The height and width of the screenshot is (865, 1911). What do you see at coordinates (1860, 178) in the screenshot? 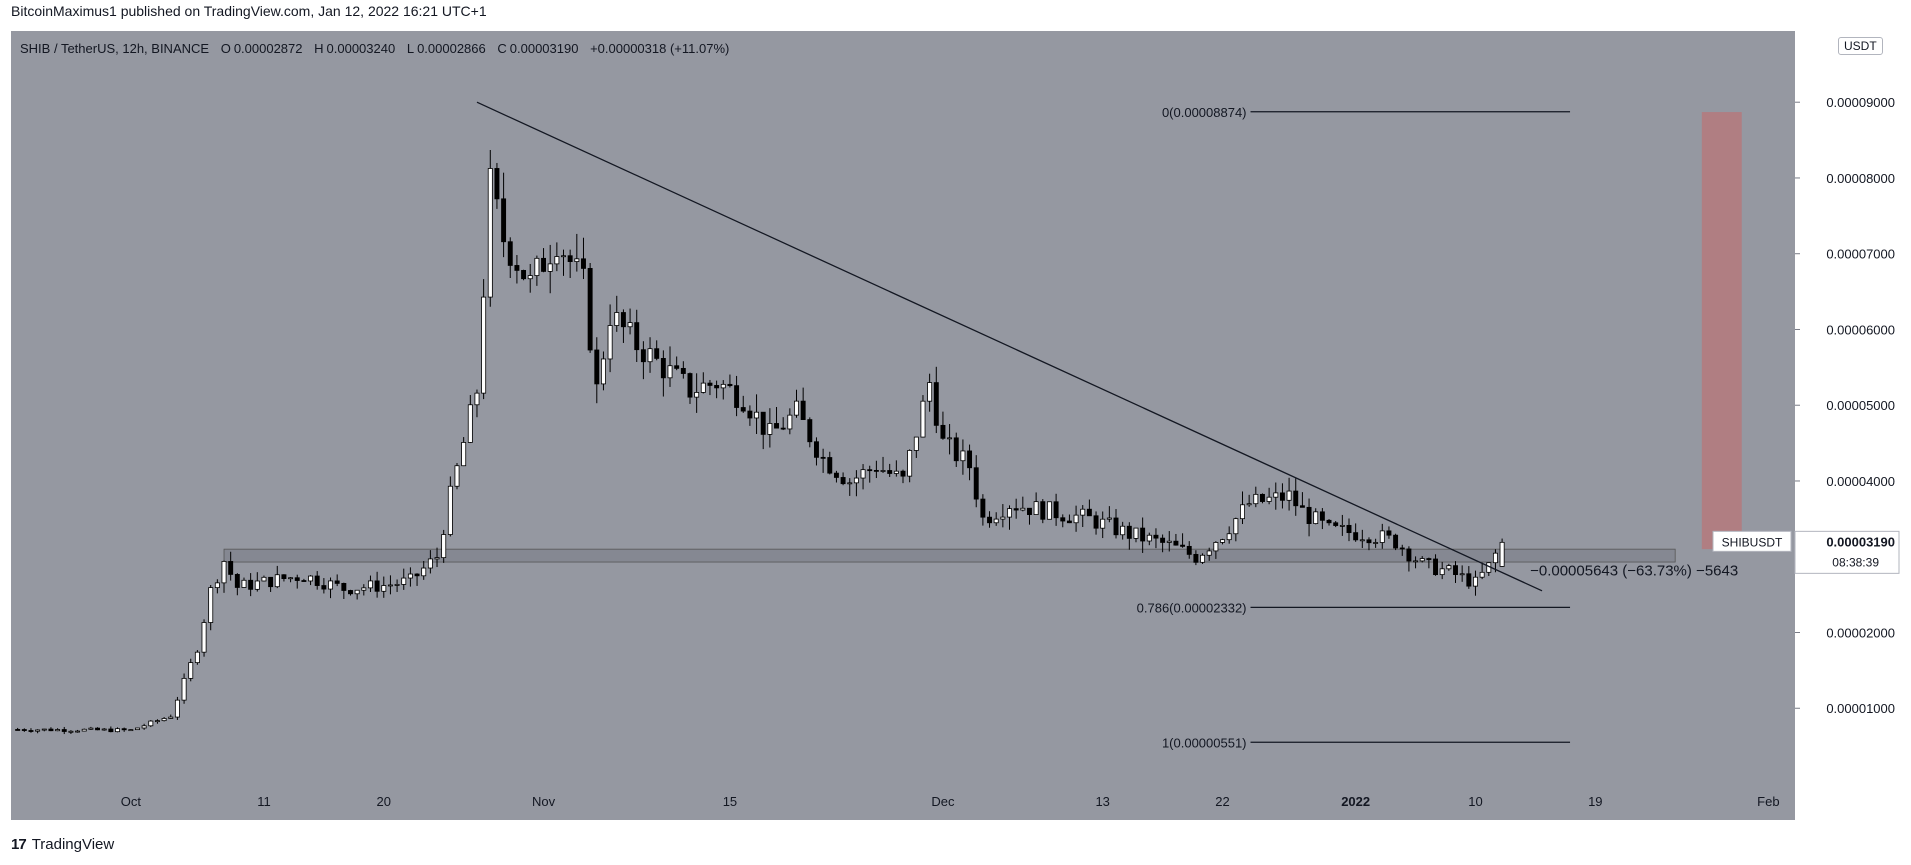
I see `price-tick-label: 0.00008000` at bounding box center [1860, 178].